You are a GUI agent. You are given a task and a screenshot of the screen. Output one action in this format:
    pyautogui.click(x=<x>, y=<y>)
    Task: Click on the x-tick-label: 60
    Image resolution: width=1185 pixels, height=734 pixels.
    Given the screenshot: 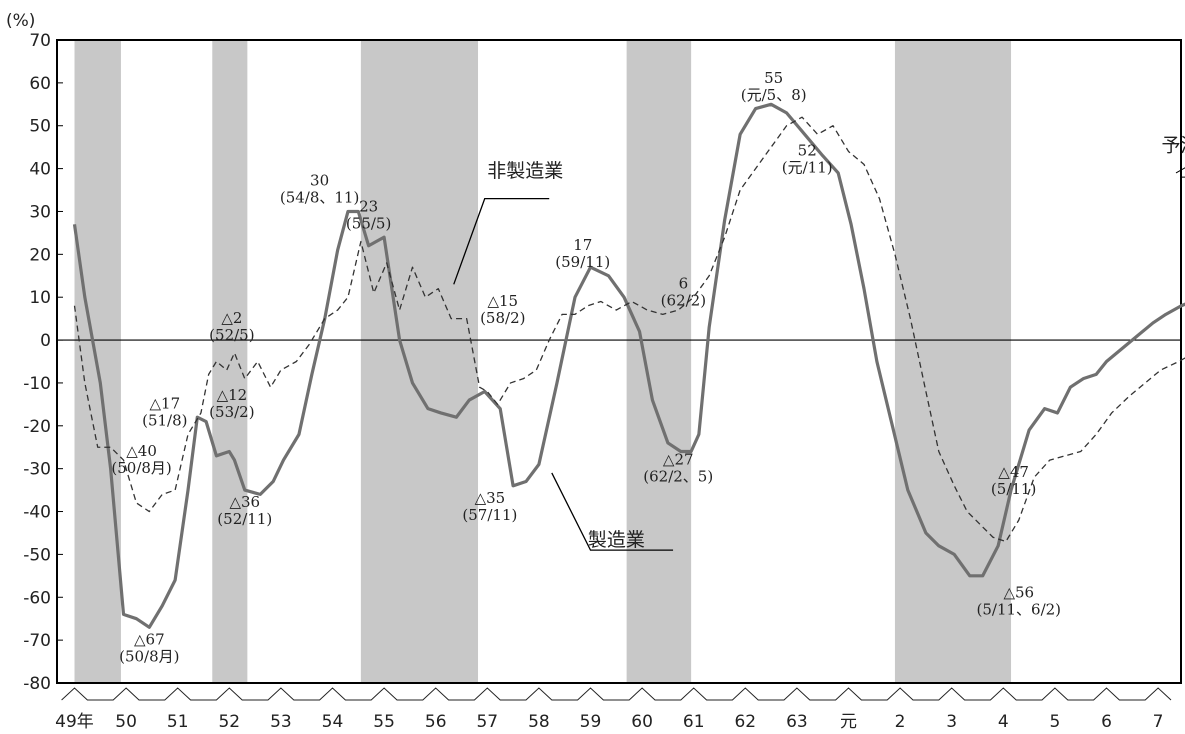 What is the action you would take?
    pyautogui.click(x=642, y=722)
    